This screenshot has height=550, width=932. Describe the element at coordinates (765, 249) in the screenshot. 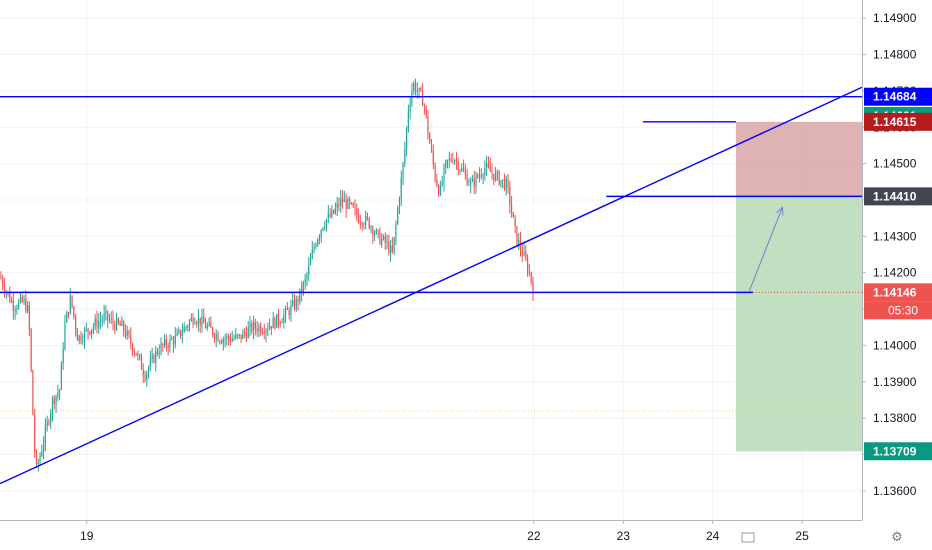

I see `projection-arrow` at that location.